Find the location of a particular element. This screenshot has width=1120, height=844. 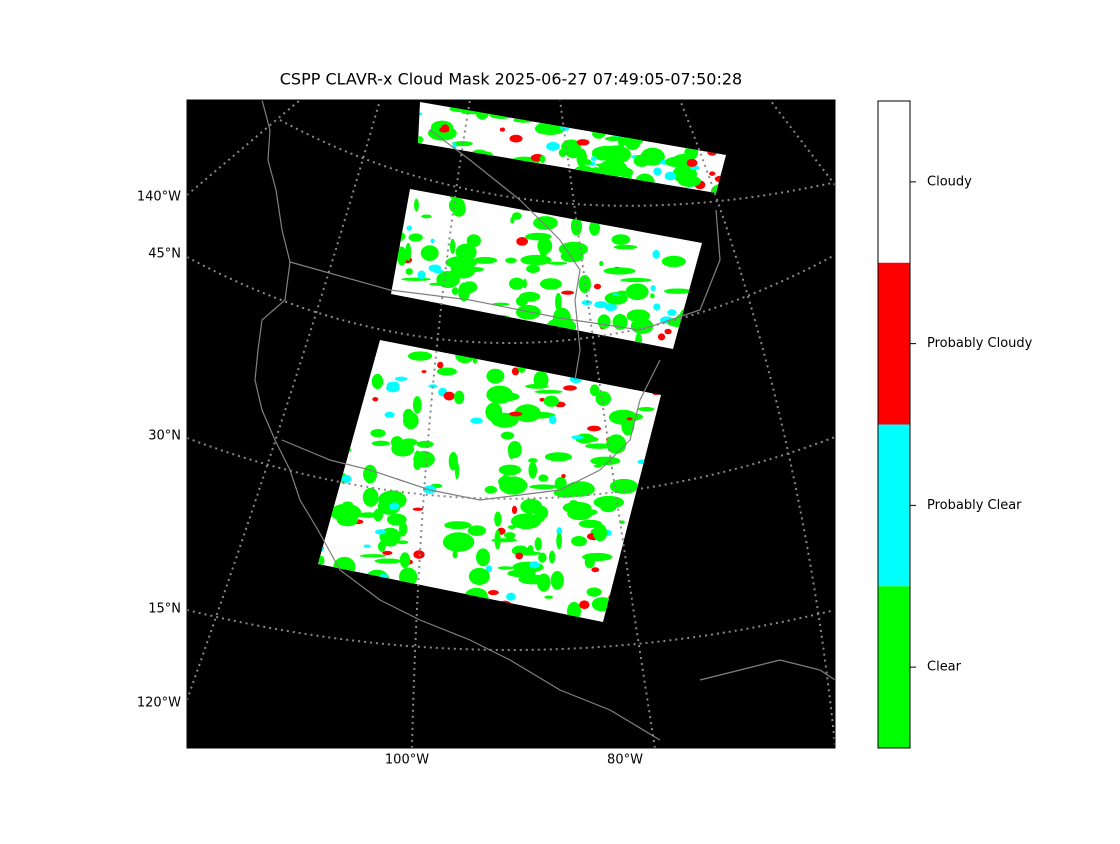

colorbar-label: Cloudy is located at coordinates (949, 181).